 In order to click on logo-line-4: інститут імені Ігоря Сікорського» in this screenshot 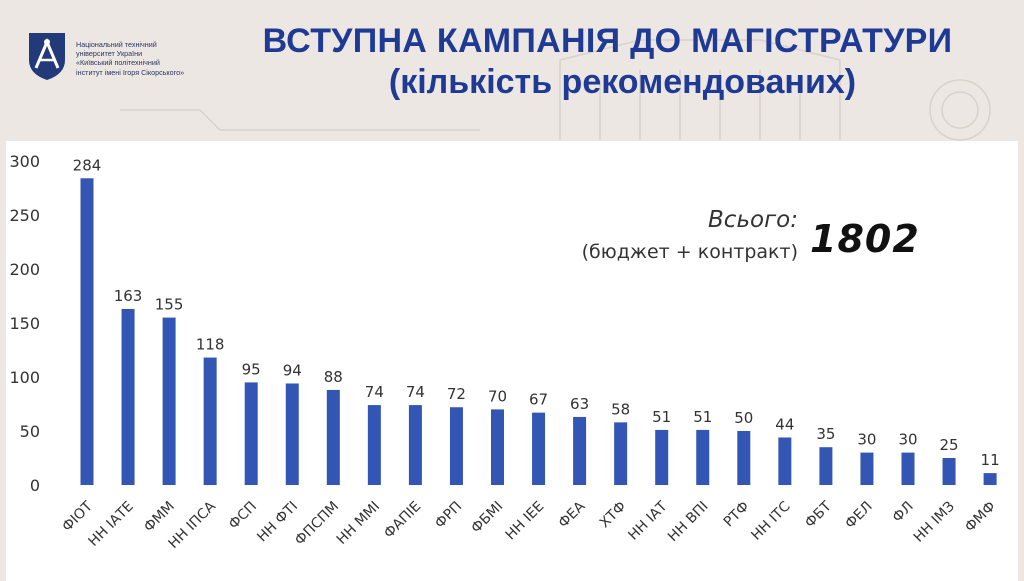, I will do `click(130, 72)`.